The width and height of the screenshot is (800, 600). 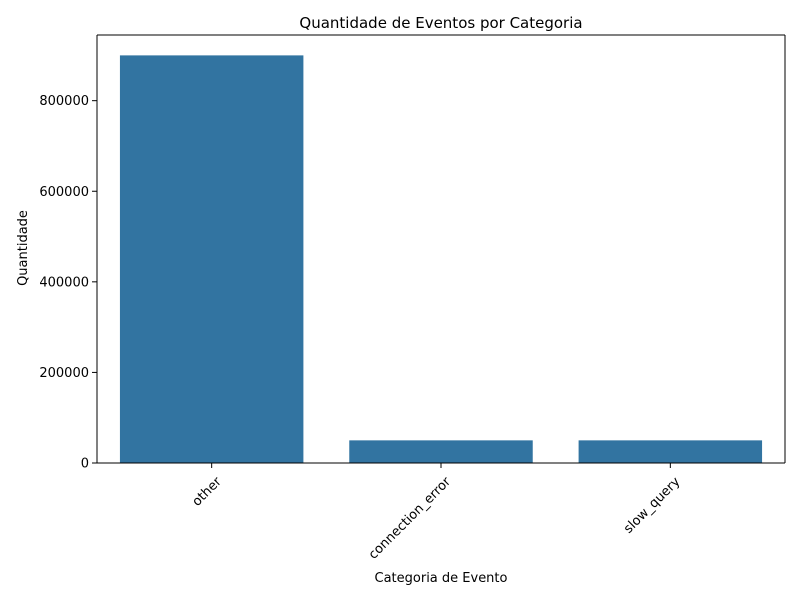 I want to click on y-tick-label: 200000, so click(x=64, y=373).